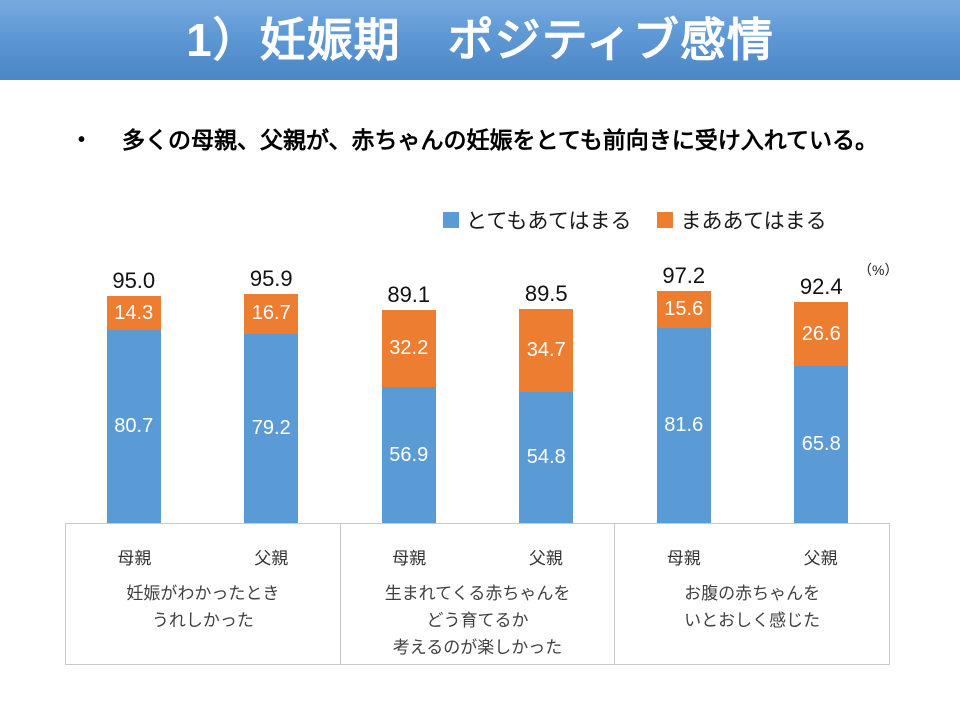 The width and height of the screenshot is (960, 720). What do you see at coordinates (635, 220) in the screenshot?
I see `chart-legend: とてもあてはまる まああてはまる` at bounding box center [635, 220].